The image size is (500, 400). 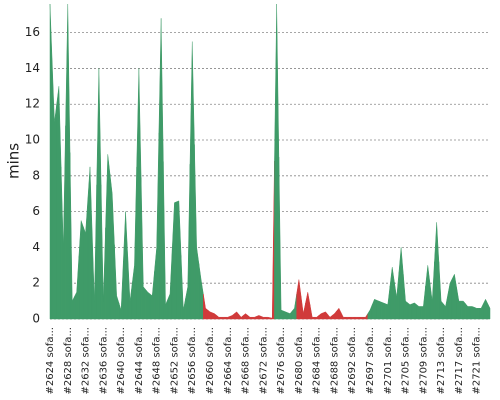 I want to click on y-tick-label: 8, so click(x=36, y=175).